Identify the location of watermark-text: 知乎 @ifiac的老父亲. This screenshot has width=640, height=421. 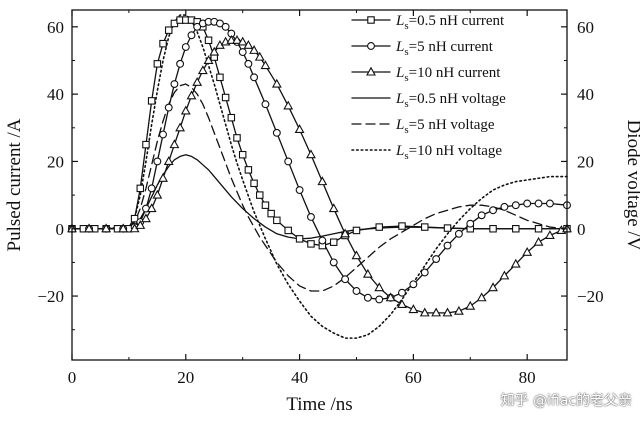
(566, 401).